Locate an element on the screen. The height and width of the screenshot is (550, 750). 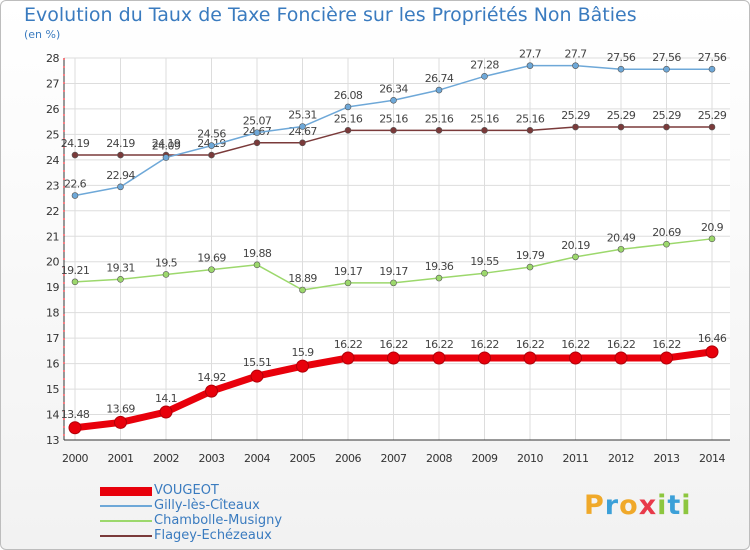
legend-swatch-chambolle is located at coordinates (126, 521).